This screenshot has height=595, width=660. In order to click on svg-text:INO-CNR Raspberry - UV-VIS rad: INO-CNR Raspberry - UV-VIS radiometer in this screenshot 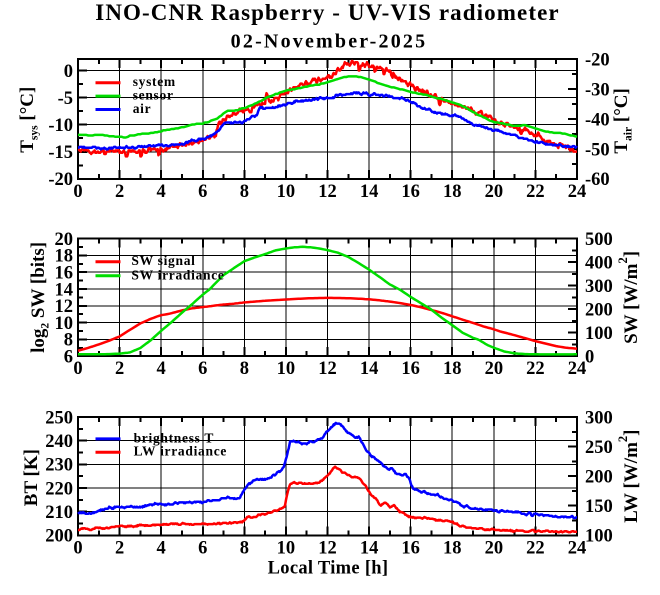, I will do `click(327, 12)`.